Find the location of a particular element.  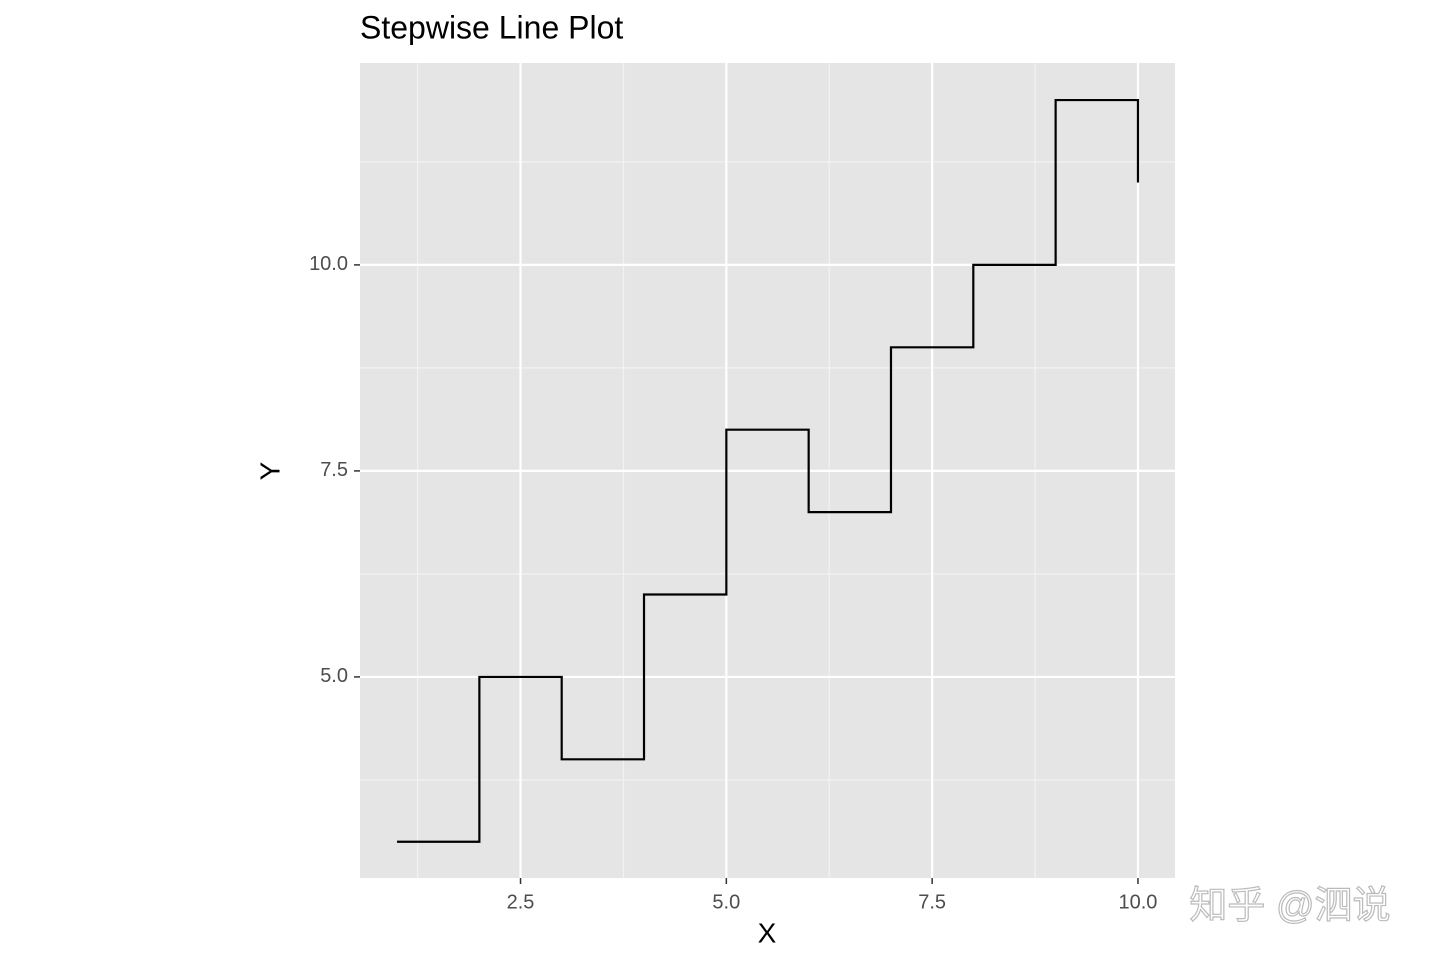

chart-title: Stepwise Line Plot is located at coordinates (491, 27).